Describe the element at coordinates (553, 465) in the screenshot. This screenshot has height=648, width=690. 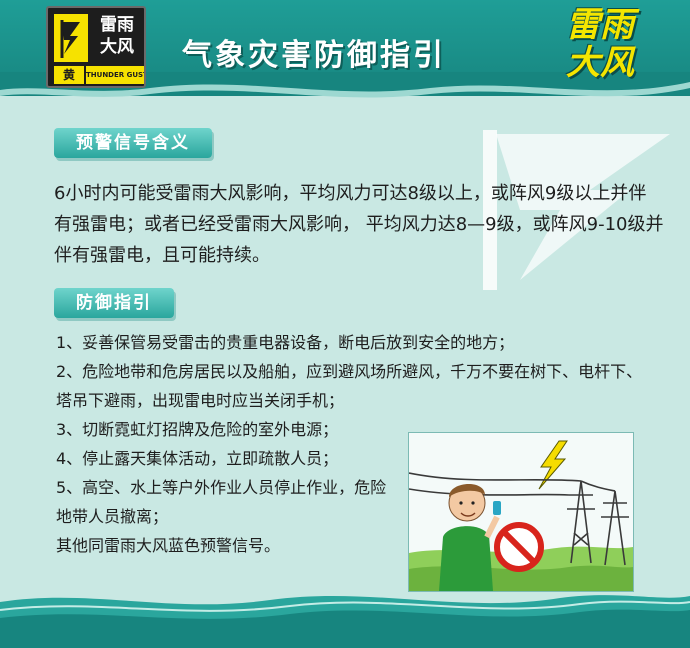
I see `lightning-bolt-icon` at that location.